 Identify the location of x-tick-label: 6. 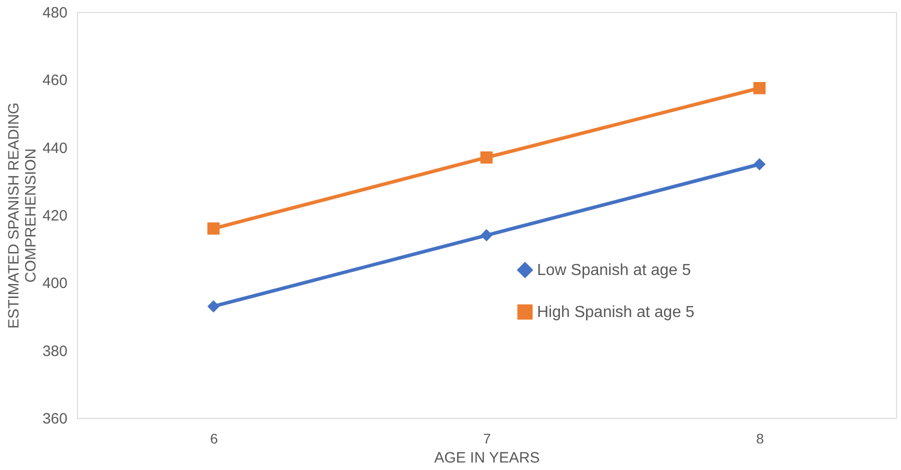
(214, 438).